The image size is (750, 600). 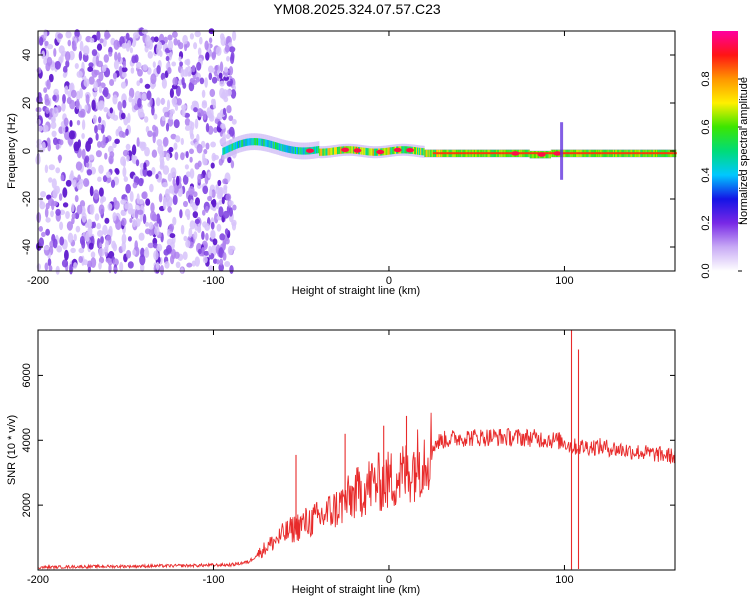 I want to click on y-tick-label: -40, so click(x=27, y=247).